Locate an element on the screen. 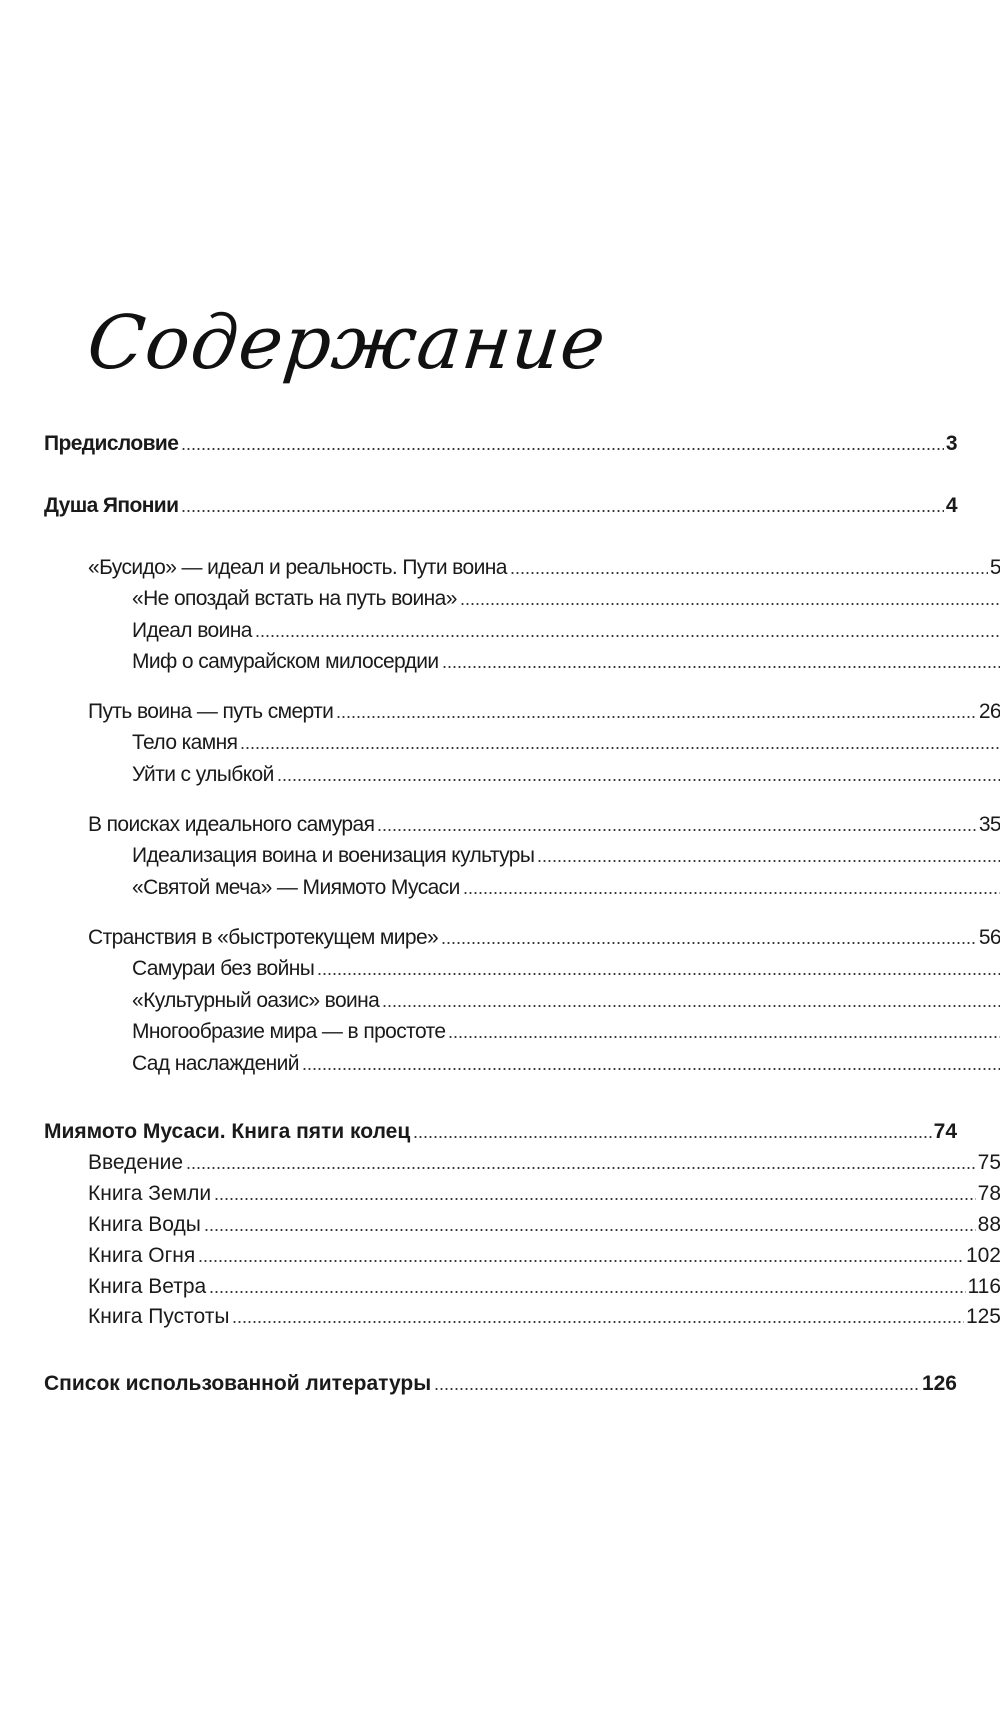 Image resolution: width=1000 pixels, height=1719 pixels. toc-entry: Путь воина — путь смерти 26 is located at coordinates (500, 710).